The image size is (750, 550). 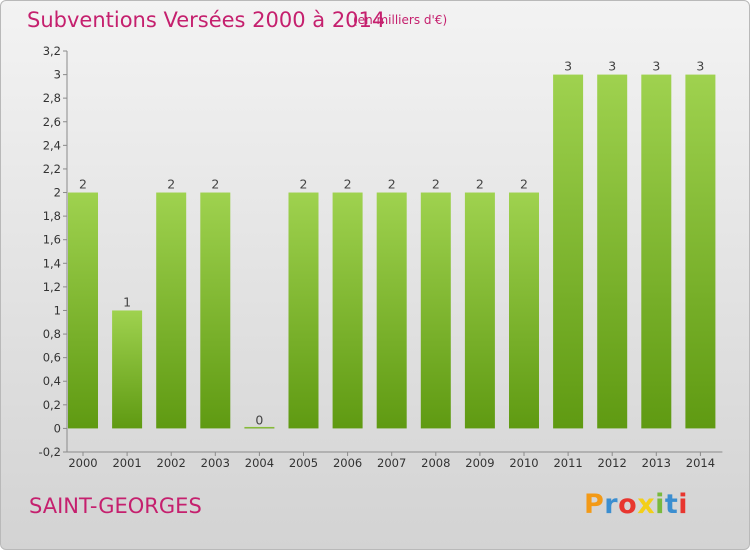 I want to click on y-tick-label: 0,2, so click(x=52, y=405).